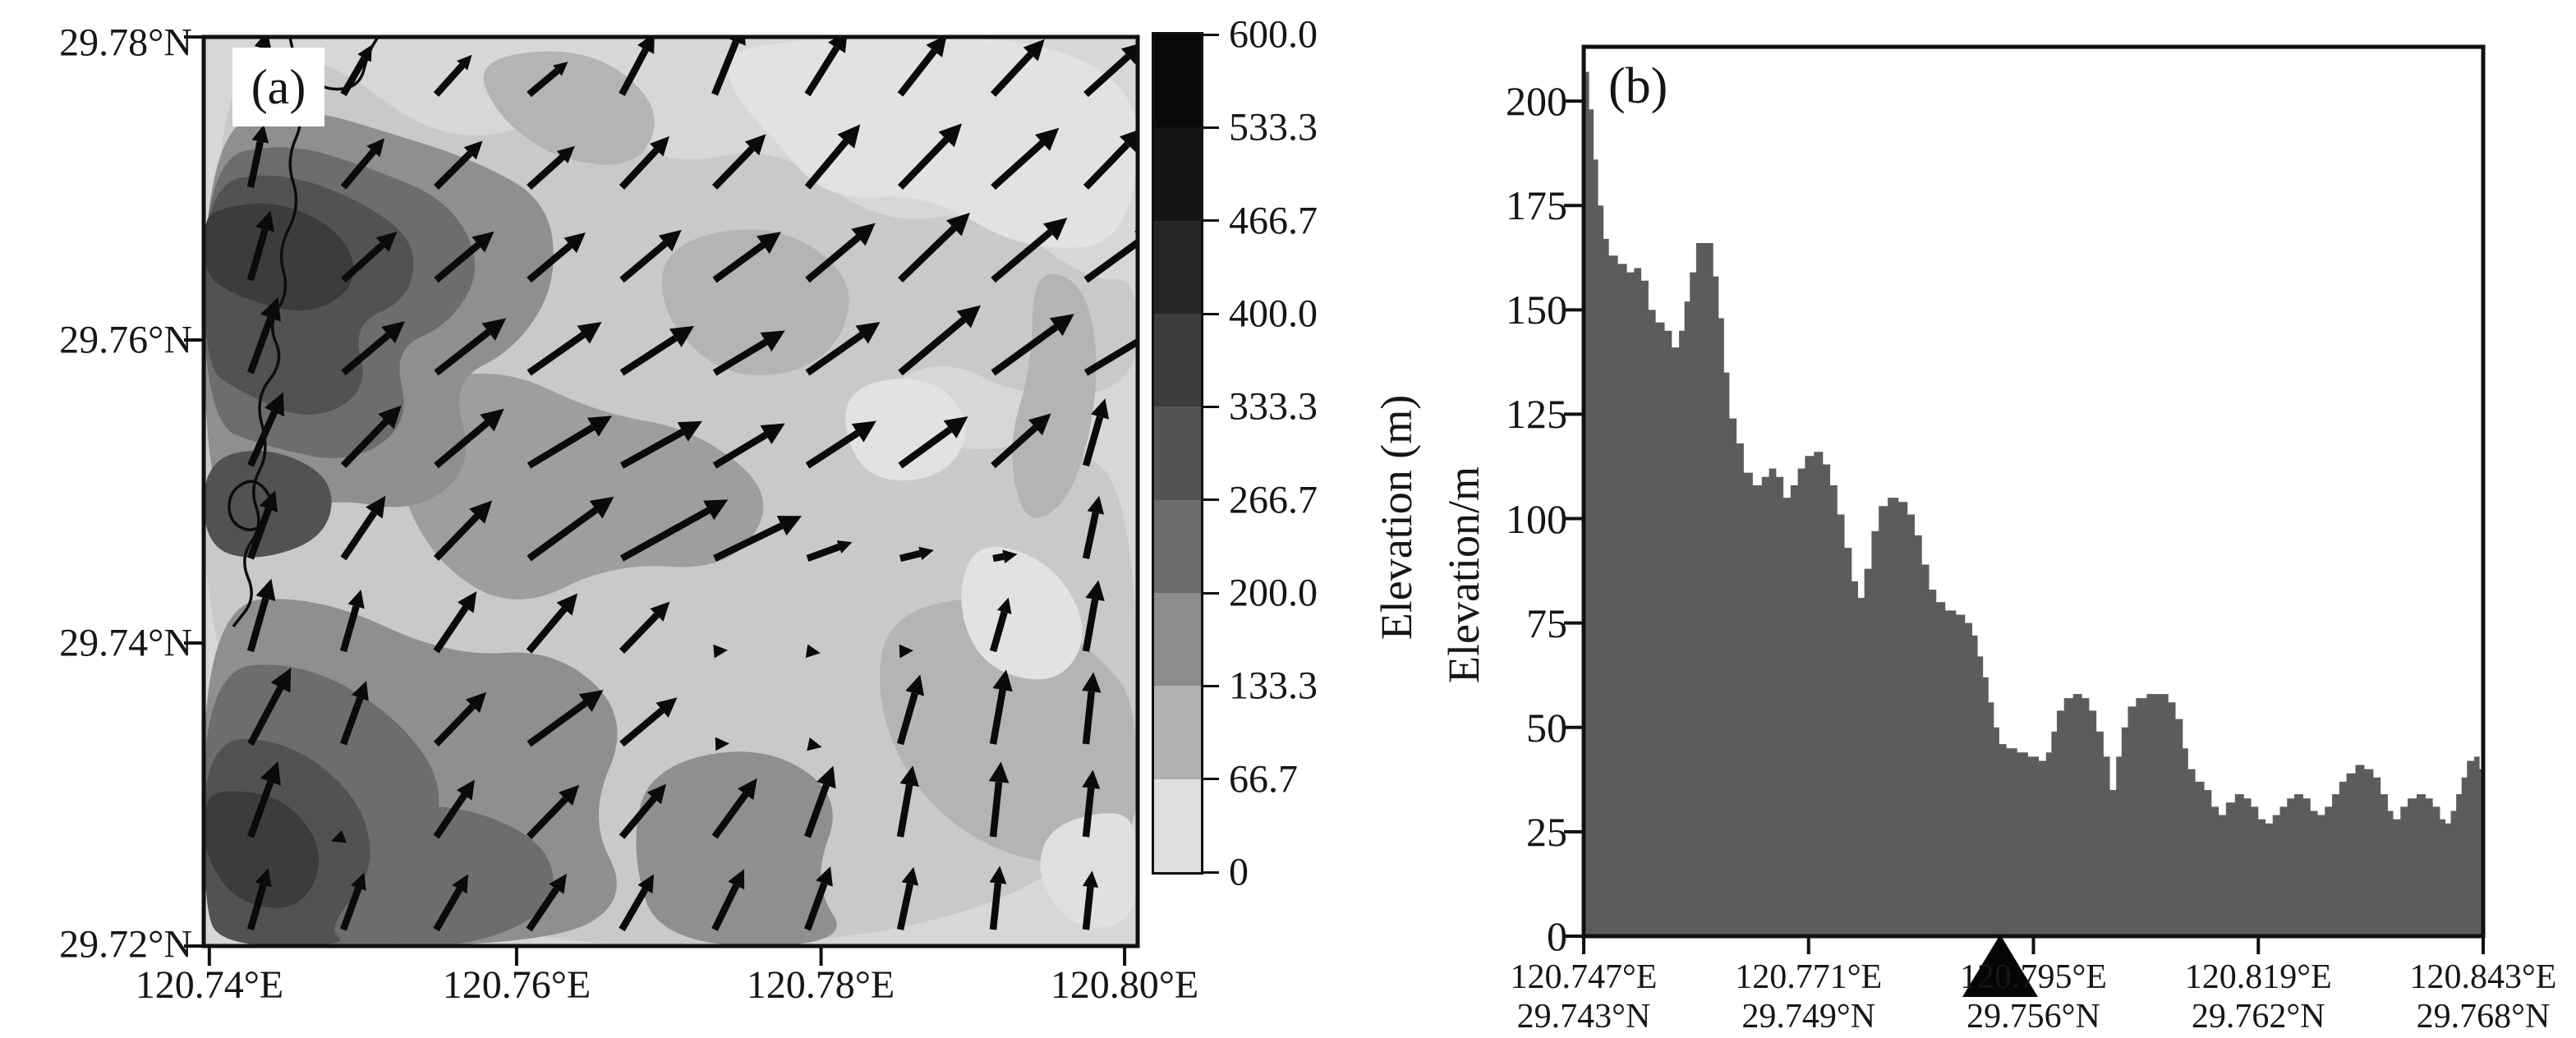 This screenshot has height=1038, width=2576. What do you see at coordinates (1809, 997) in the screenshot?
I see `panel-b-x-tick-label: 120.771°E 29.749°N` at bounding box center [1809, 997].